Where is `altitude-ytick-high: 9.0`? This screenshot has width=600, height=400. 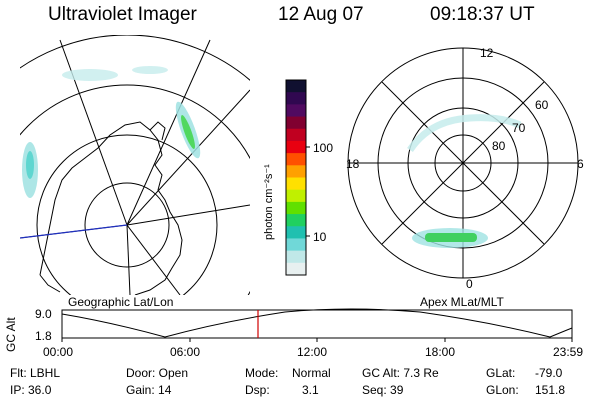
altitude-ytick-high: 9.0 is located at coordinates (43, 314).